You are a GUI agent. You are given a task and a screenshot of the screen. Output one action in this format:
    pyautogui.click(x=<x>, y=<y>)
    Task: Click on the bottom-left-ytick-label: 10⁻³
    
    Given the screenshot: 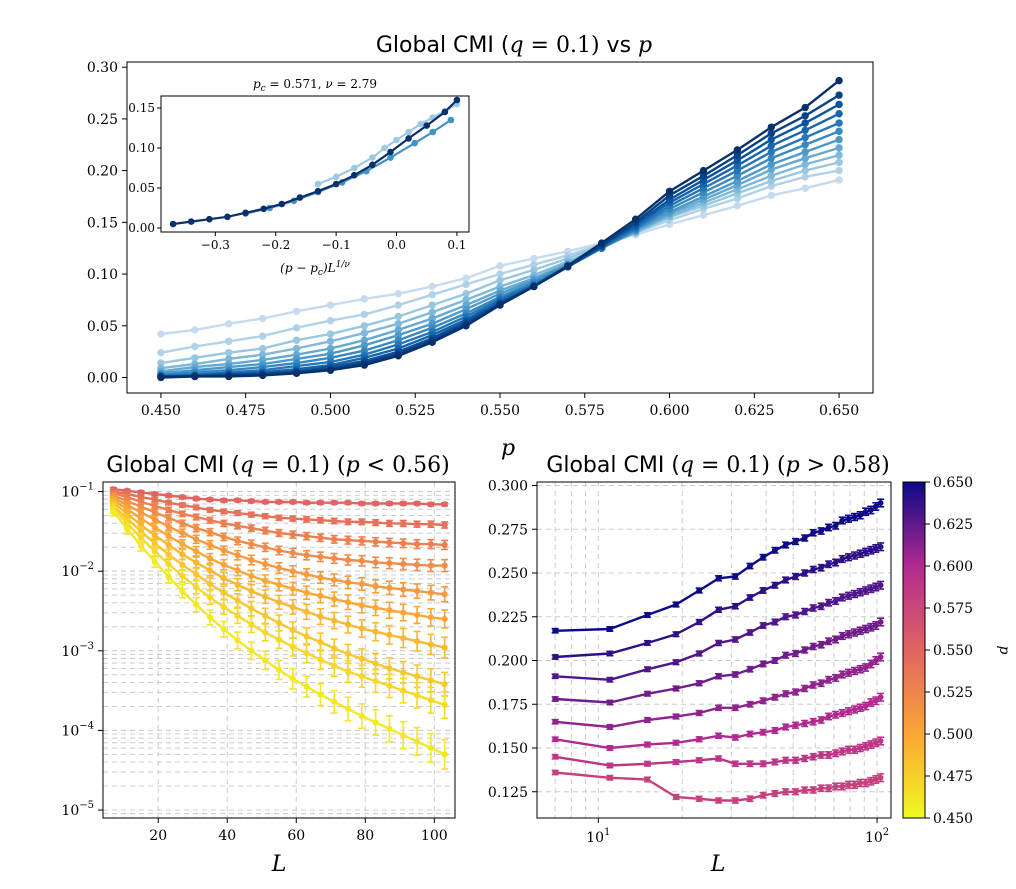 What is the action you would take?
    pyautogui.click(x=77, y=650)
    